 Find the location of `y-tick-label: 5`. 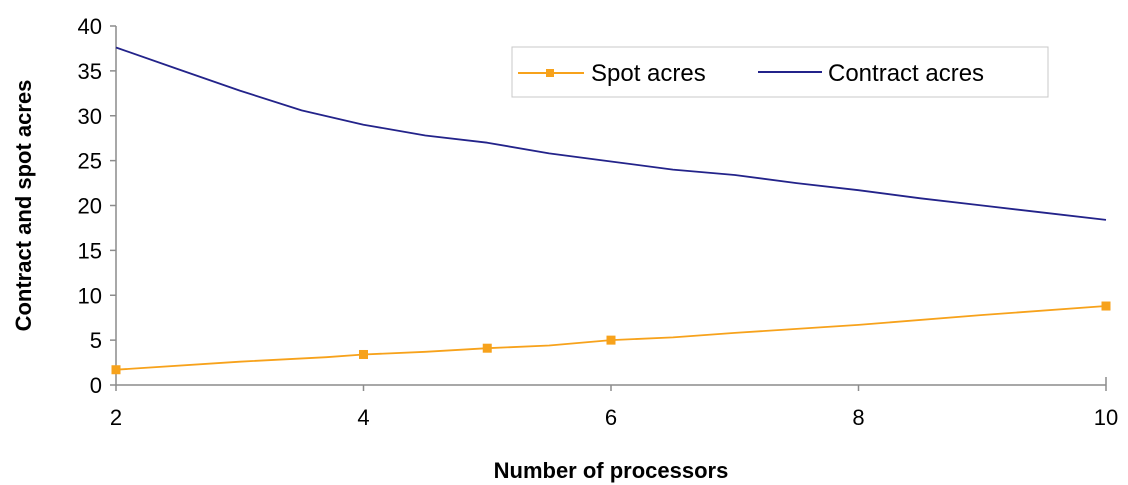

y-tick-label: 5 is located at coordinates (96, 340).